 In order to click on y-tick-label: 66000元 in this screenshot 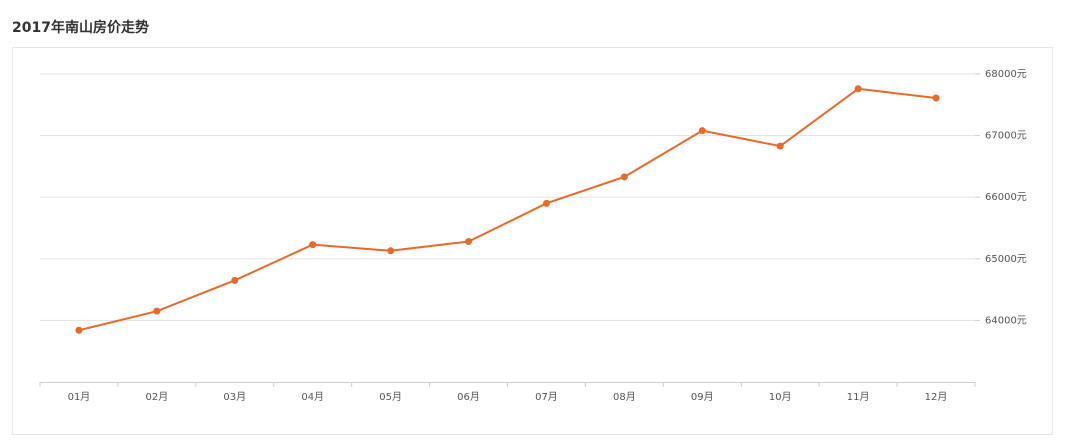, I will do `click(1006, 197)`.